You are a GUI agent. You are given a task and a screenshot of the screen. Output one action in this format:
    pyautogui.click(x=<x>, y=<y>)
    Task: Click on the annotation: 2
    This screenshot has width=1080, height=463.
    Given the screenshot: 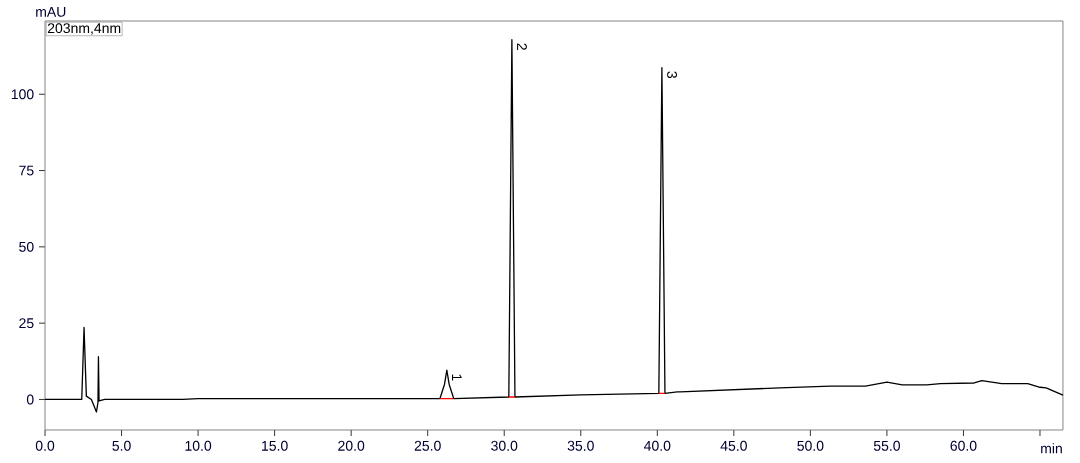 What is the action you would take?
    pyautogui.click(x=522, y=46)
    